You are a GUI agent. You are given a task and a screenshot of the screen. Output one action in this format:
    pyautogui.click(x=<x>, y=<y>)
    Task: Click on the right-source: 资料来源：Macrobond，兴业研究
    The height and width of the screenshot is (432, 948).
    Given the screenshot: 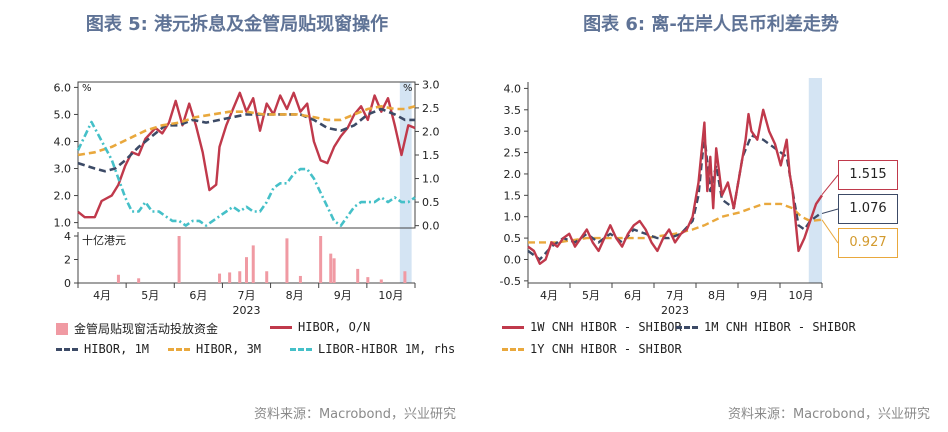 What is the action you would take?
    pyautogui.click(x=828, y=414)
    